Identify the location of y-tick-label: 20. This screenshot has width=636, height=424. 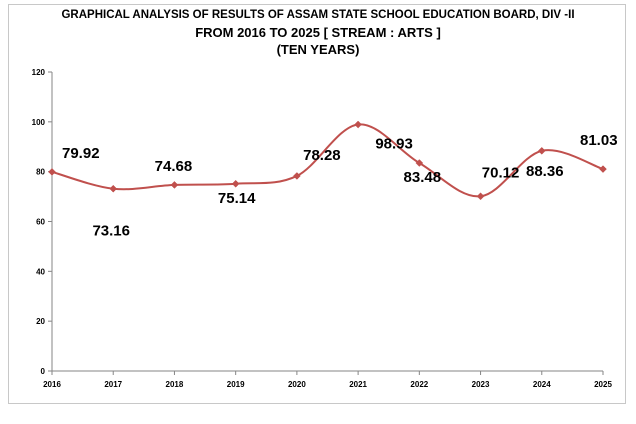
(40, 321).